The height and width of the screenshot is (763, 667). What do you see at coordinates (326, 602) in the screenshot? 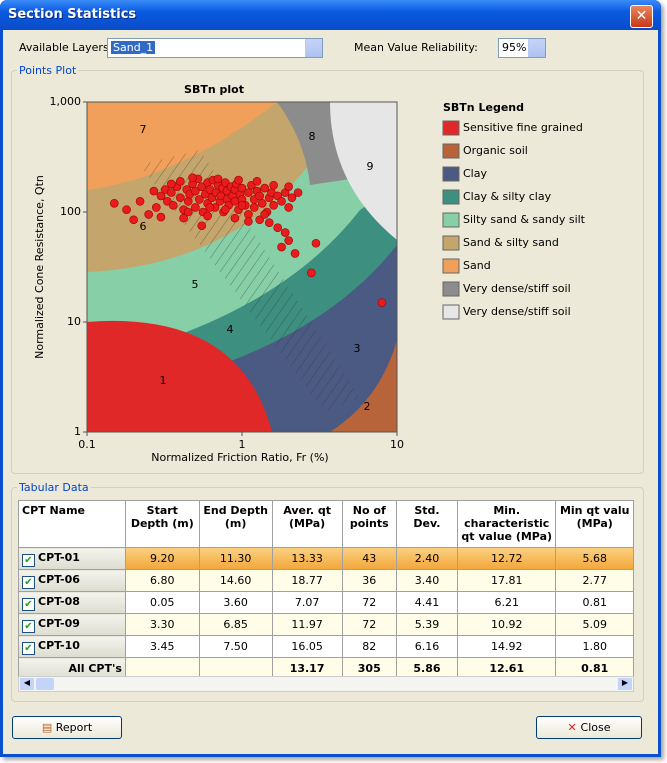
I see `table-row: ✔ CPT-08 0.05 3.60 7.07 72 4.41 6.21 0.81` at bounding box center [326, 602].